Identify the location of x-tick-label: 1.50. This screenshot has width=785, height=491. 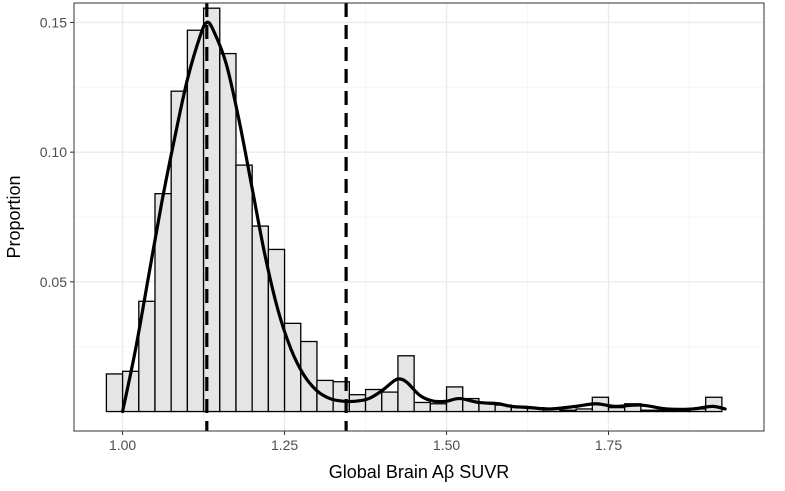
(446, 445).